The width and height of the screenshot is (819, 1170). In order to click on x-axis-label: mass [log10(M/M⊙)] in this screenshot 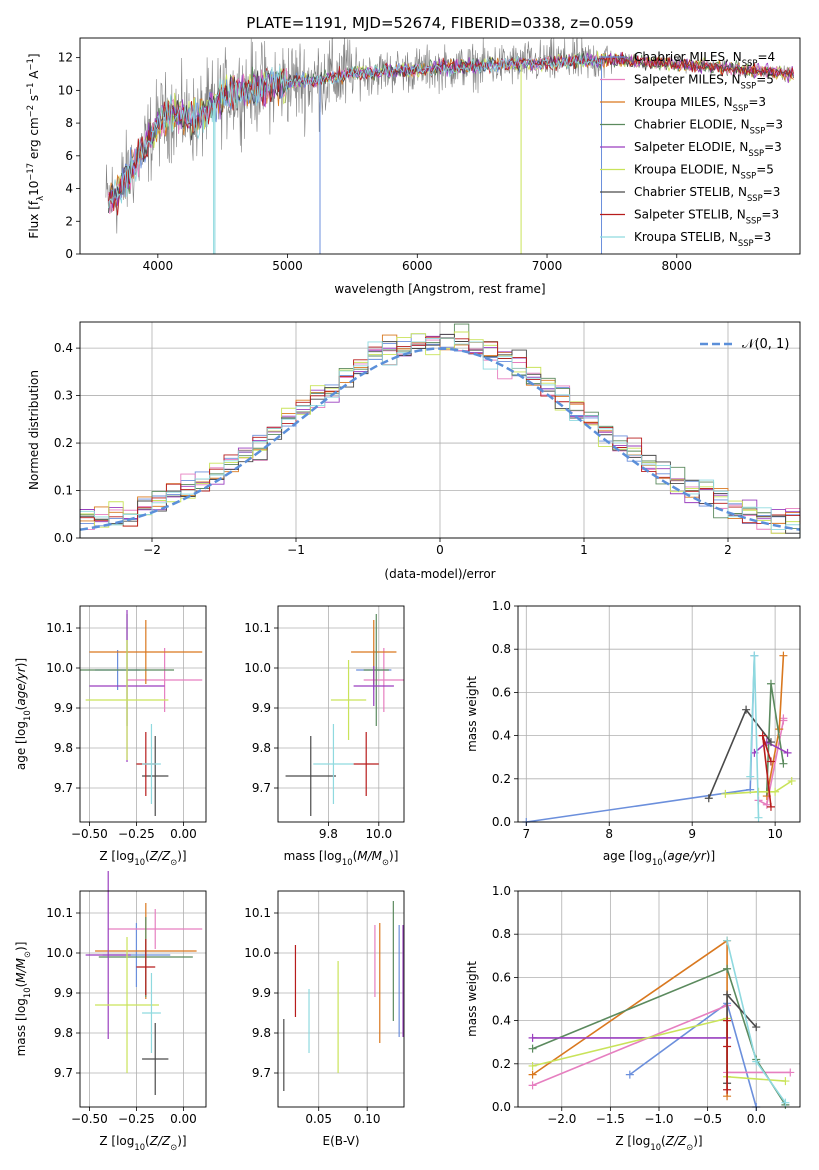, I will do `click(341, 858)`.